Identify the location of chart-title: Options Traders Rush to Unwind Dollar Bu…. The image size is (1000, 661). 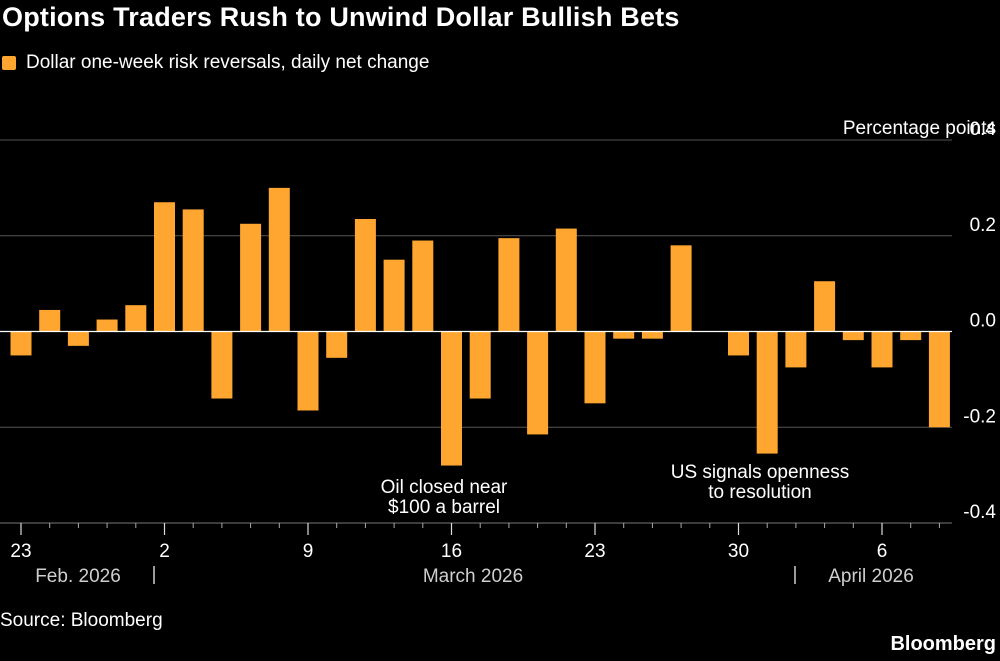
(341, 17).